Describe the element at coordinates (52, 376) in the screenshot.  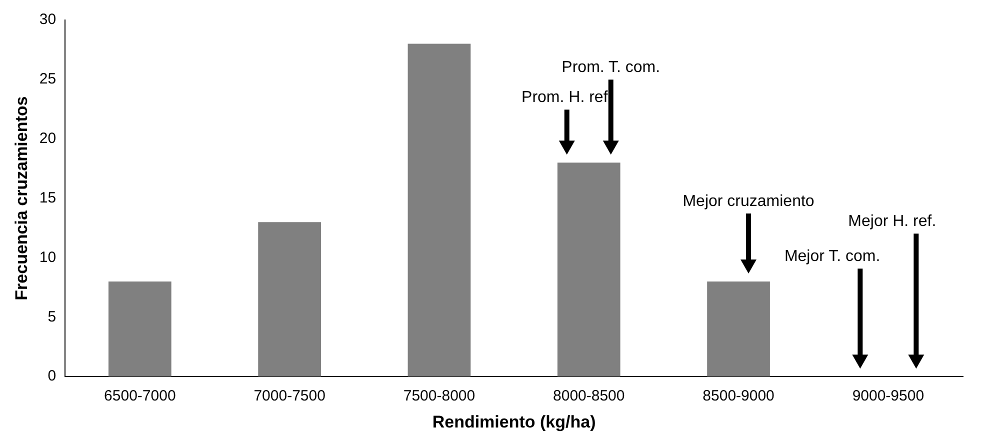
I see `y-tick-label: 0` at that location.